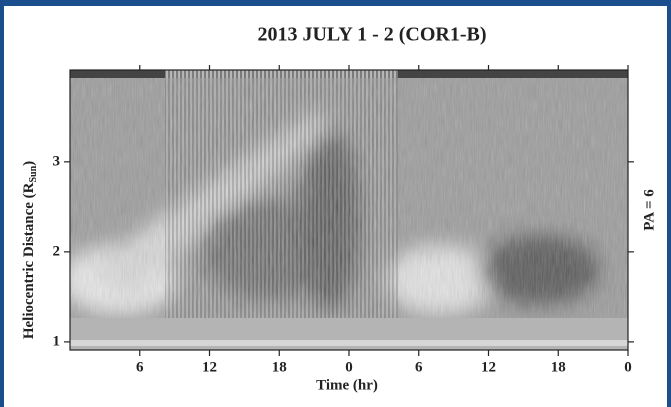 The image size is (671, 407). What do you see at coordinates (57, 251) in the screenshot?
I see `y-tick-label: 2` at bounding box center [57, 251].